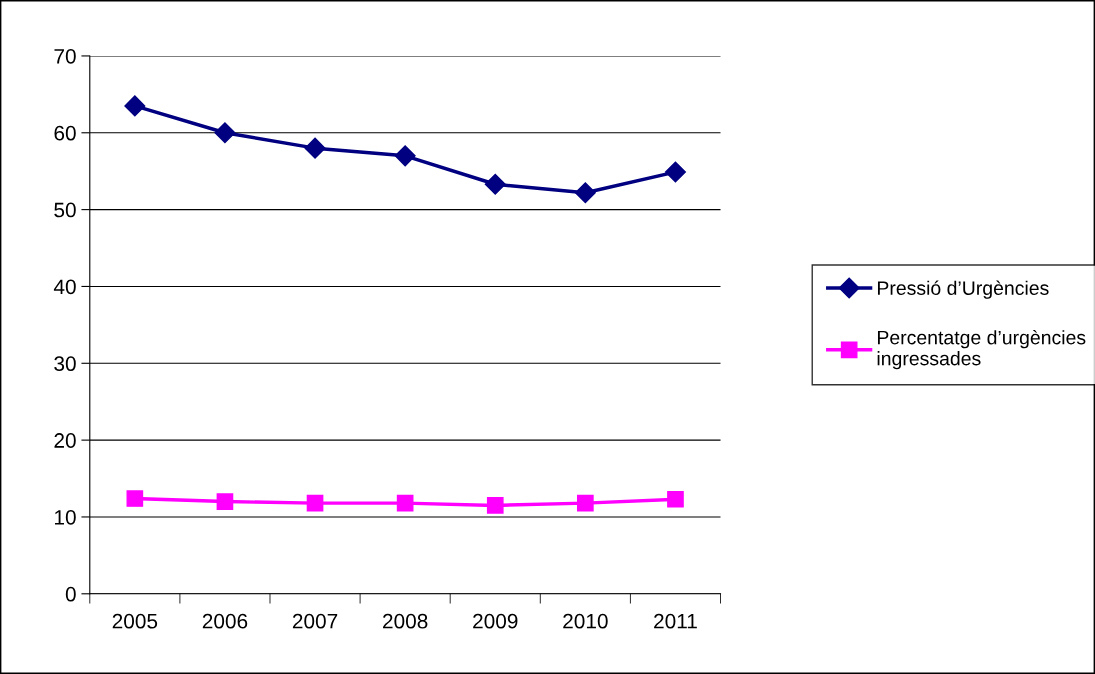 This screenshot has width=1095, height=674. Describe the element at coordinates (65, 133) in the screenshot. I see `y-tick-label: 60` at that location.